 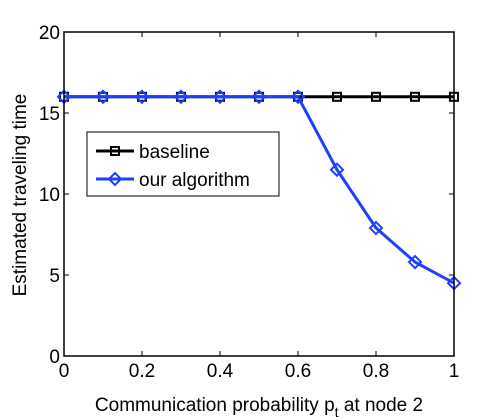 What do you see at coordinates (376, 371) in the screenshot?
I see `x-tick-label: 0.8` at bounding box center [376, 371].